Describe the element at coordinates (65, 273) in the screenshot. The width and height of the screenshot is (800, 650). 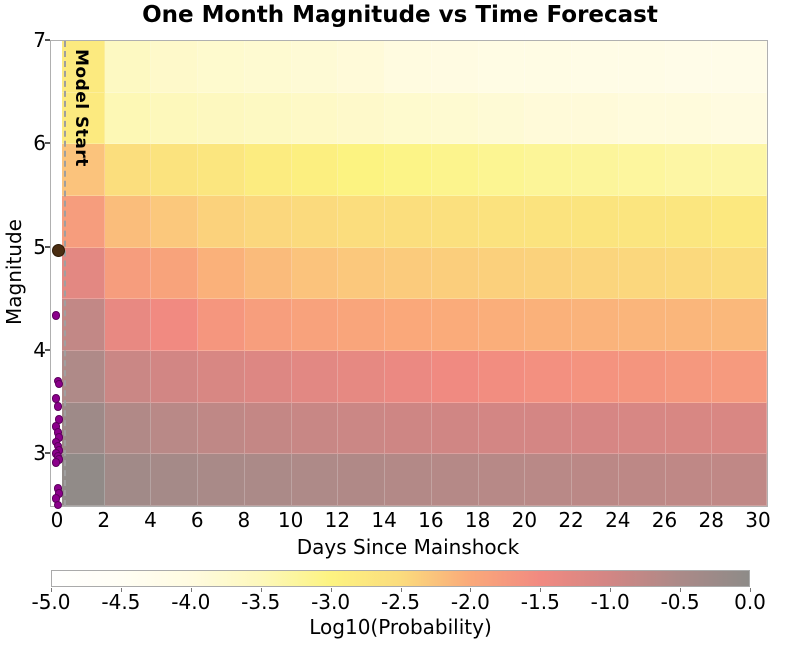
I see `model-start-line` at that location.